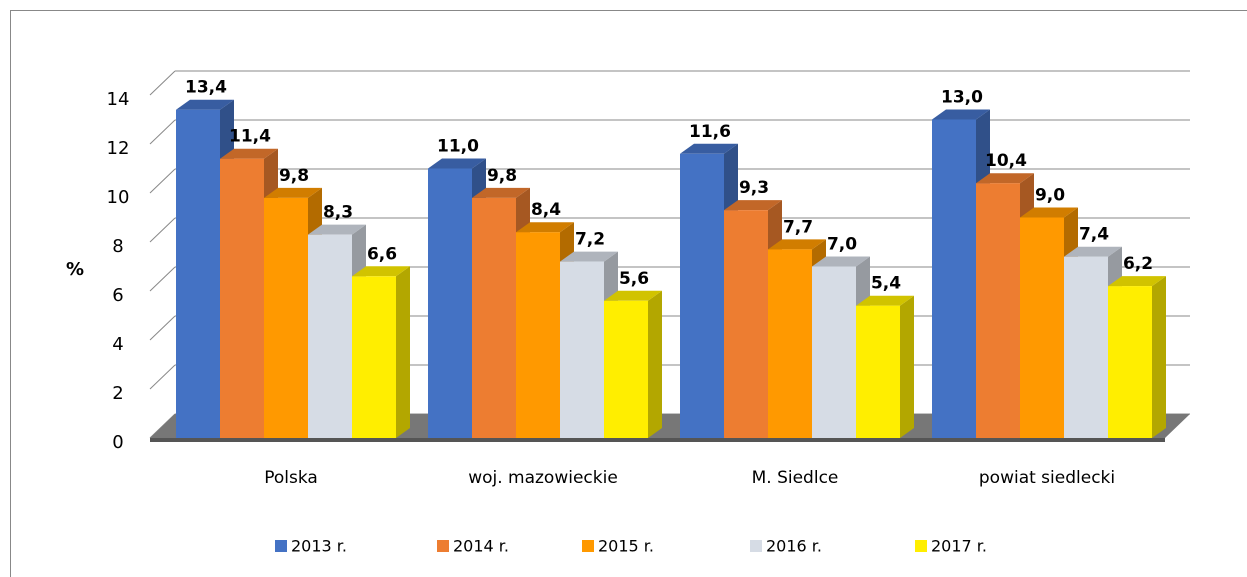  Describe the element at coordinates (962, 98) in the screenshot. I see `data-label: 13,0` at that location.